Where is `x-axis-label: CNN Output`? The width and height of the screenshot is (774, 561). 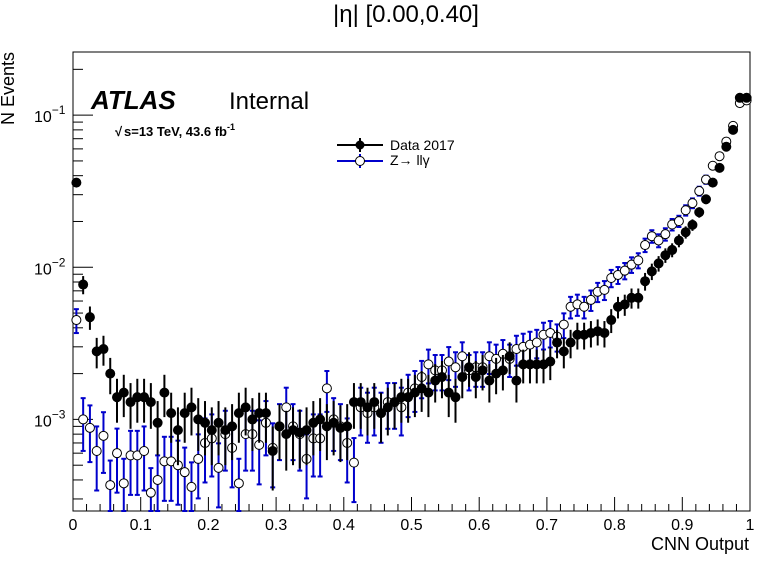
x-axis-label: CNN Output is located at coordinates (700, 544).